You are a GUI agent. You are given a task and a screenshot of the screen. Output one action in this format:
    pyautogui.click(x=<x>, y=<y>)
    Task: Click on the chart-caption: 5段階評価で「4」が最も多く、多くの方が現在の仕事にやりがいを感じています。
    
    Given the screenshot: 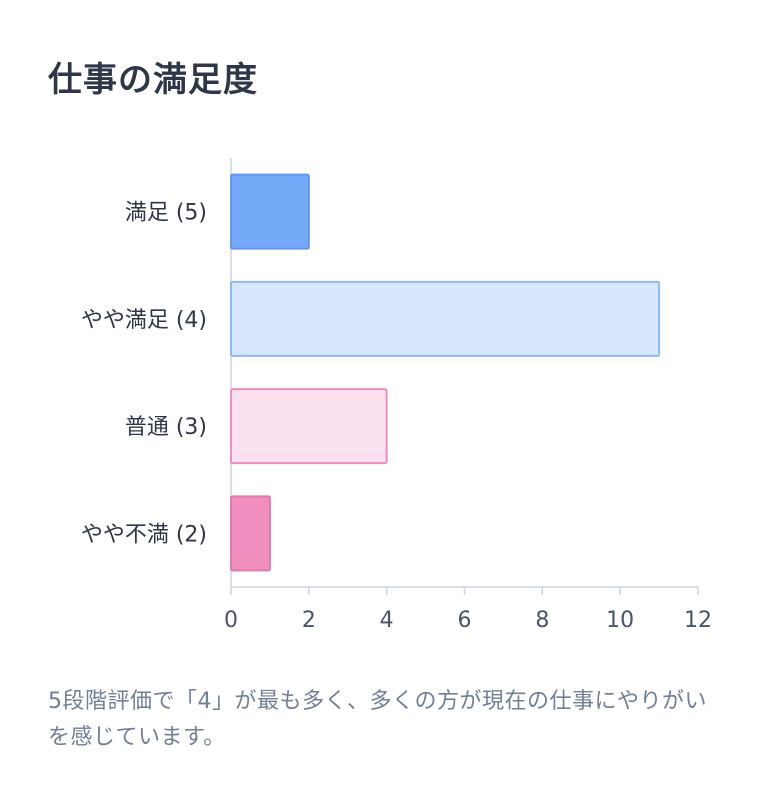 What is the action you would take?
    pyautogui.click(x=377, y=719)
    